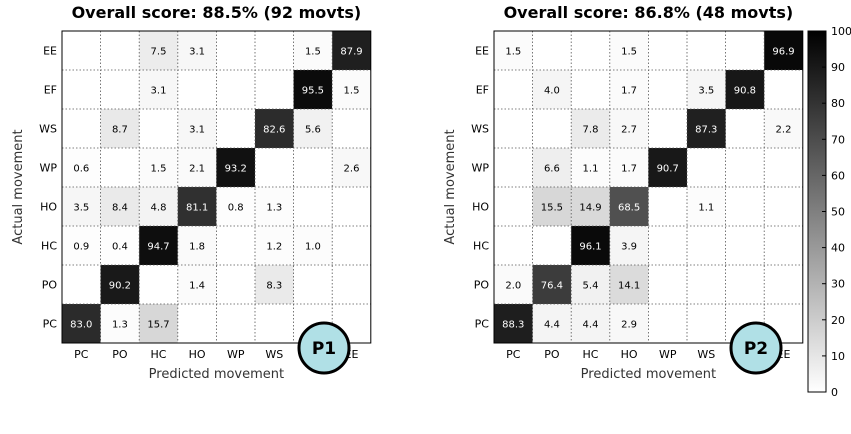 This screenshot has height=434, width=851. What do you see at coordinates (313, 91) in the screenshot?
I see `cell-value-label: 95.5` at bounding box center [313, 91].